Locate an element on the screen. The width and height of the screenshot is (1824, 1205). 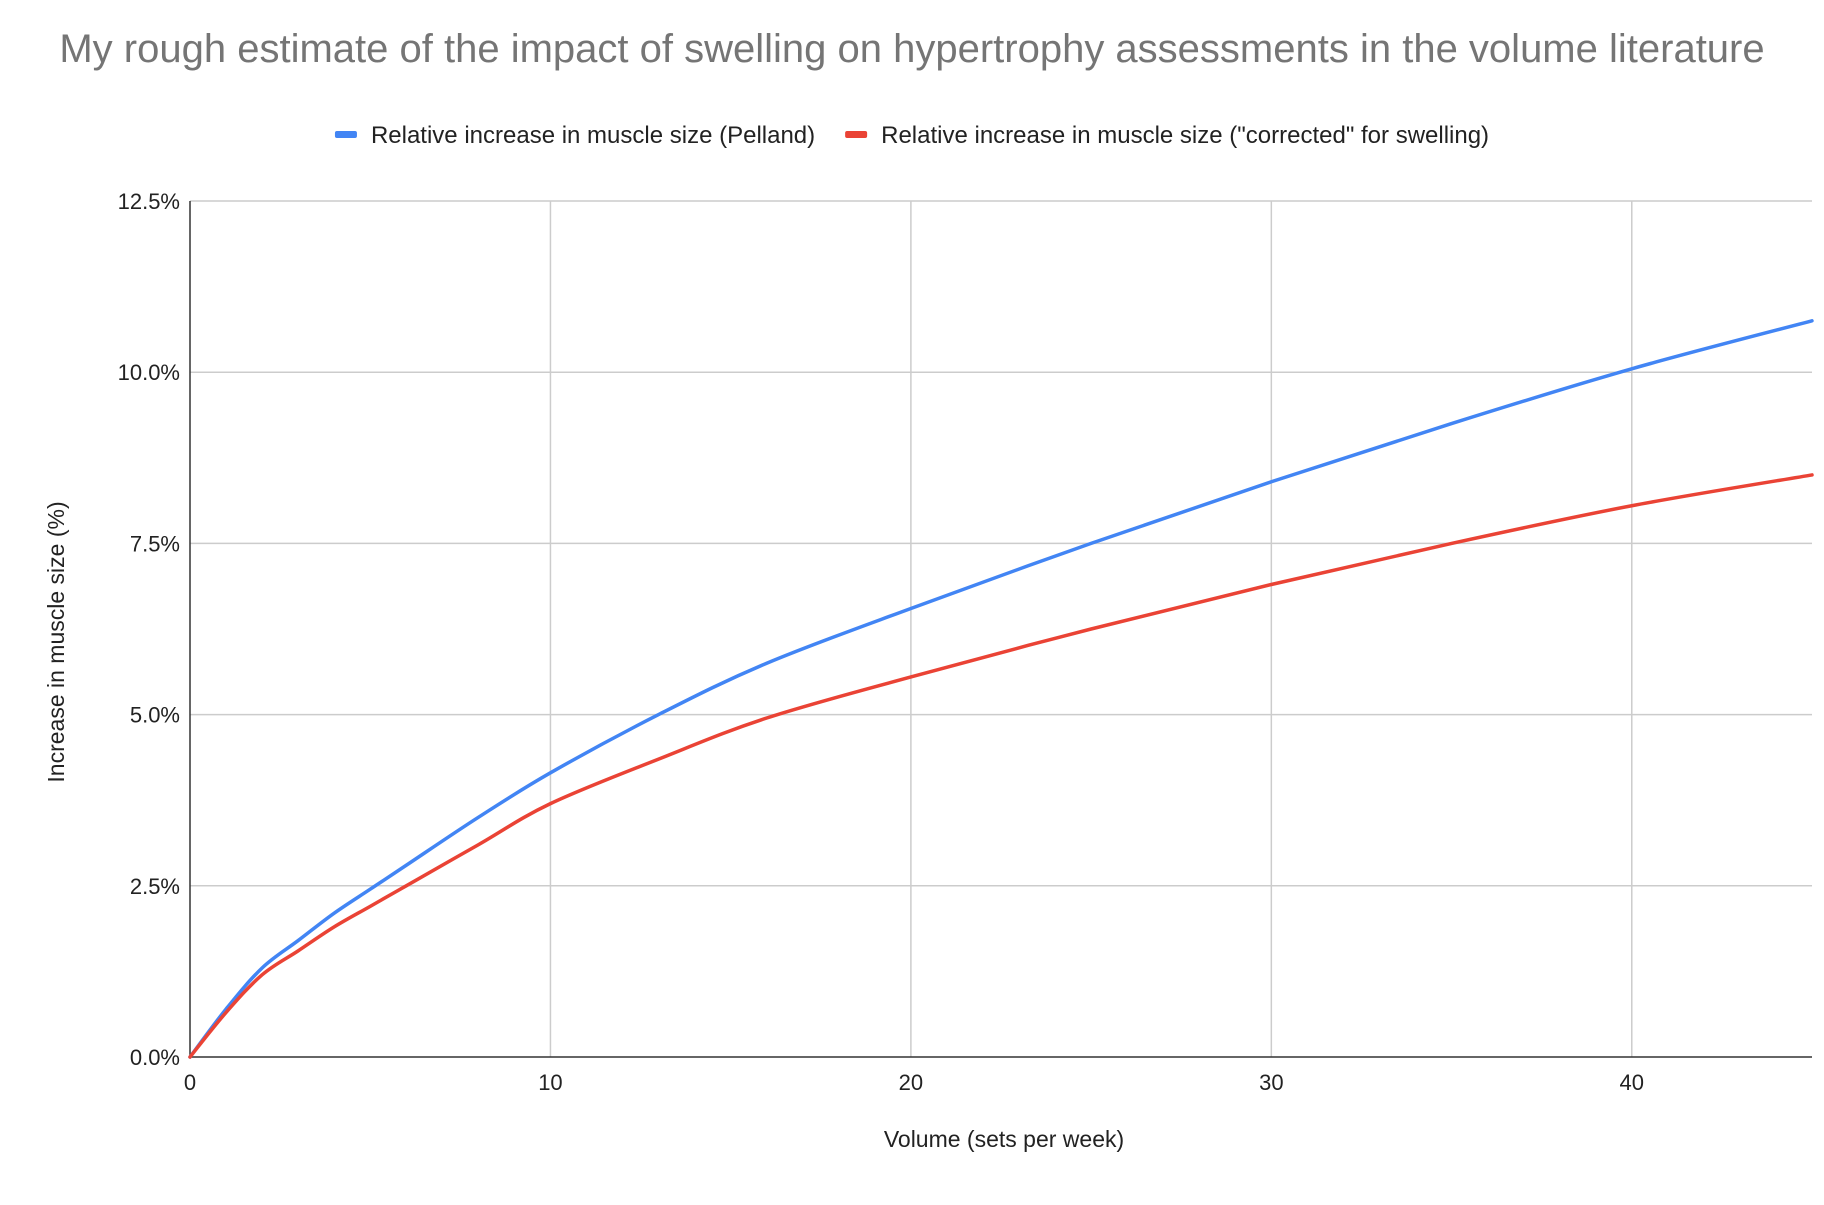
x-tick-labels: 0 10 20 30 40 is located at coordinates (914, 1082).